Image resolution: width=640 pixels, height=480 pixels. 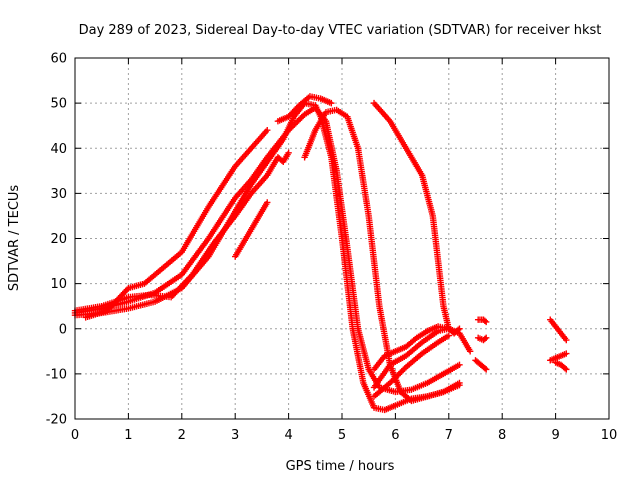 I want to click on x-axis-label: GPS time / hours, so click(x=340, y=466).